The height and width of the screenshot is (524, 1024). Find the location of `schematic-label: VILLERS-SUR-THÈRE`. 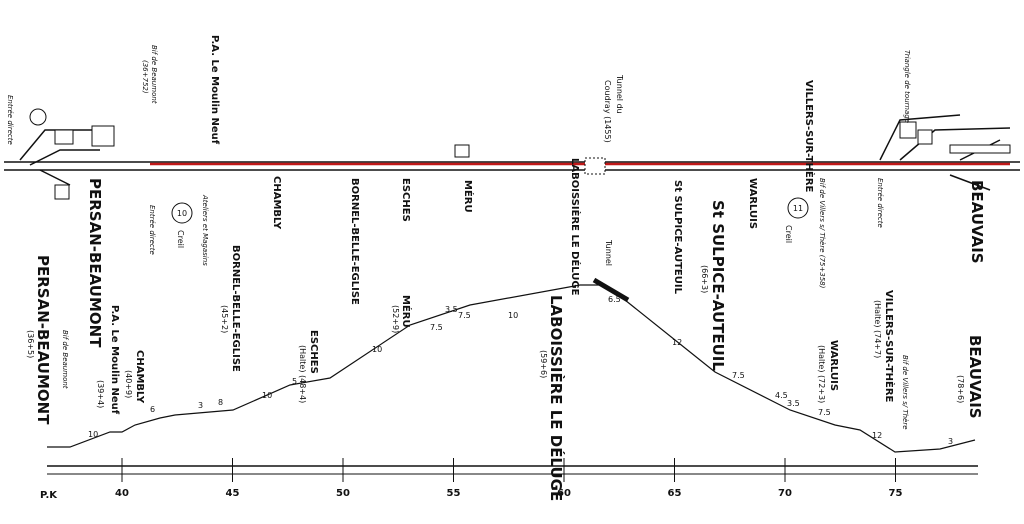

schematic-label: VILLERS-SUR-THÈRE is located at coordinates (809, 136).